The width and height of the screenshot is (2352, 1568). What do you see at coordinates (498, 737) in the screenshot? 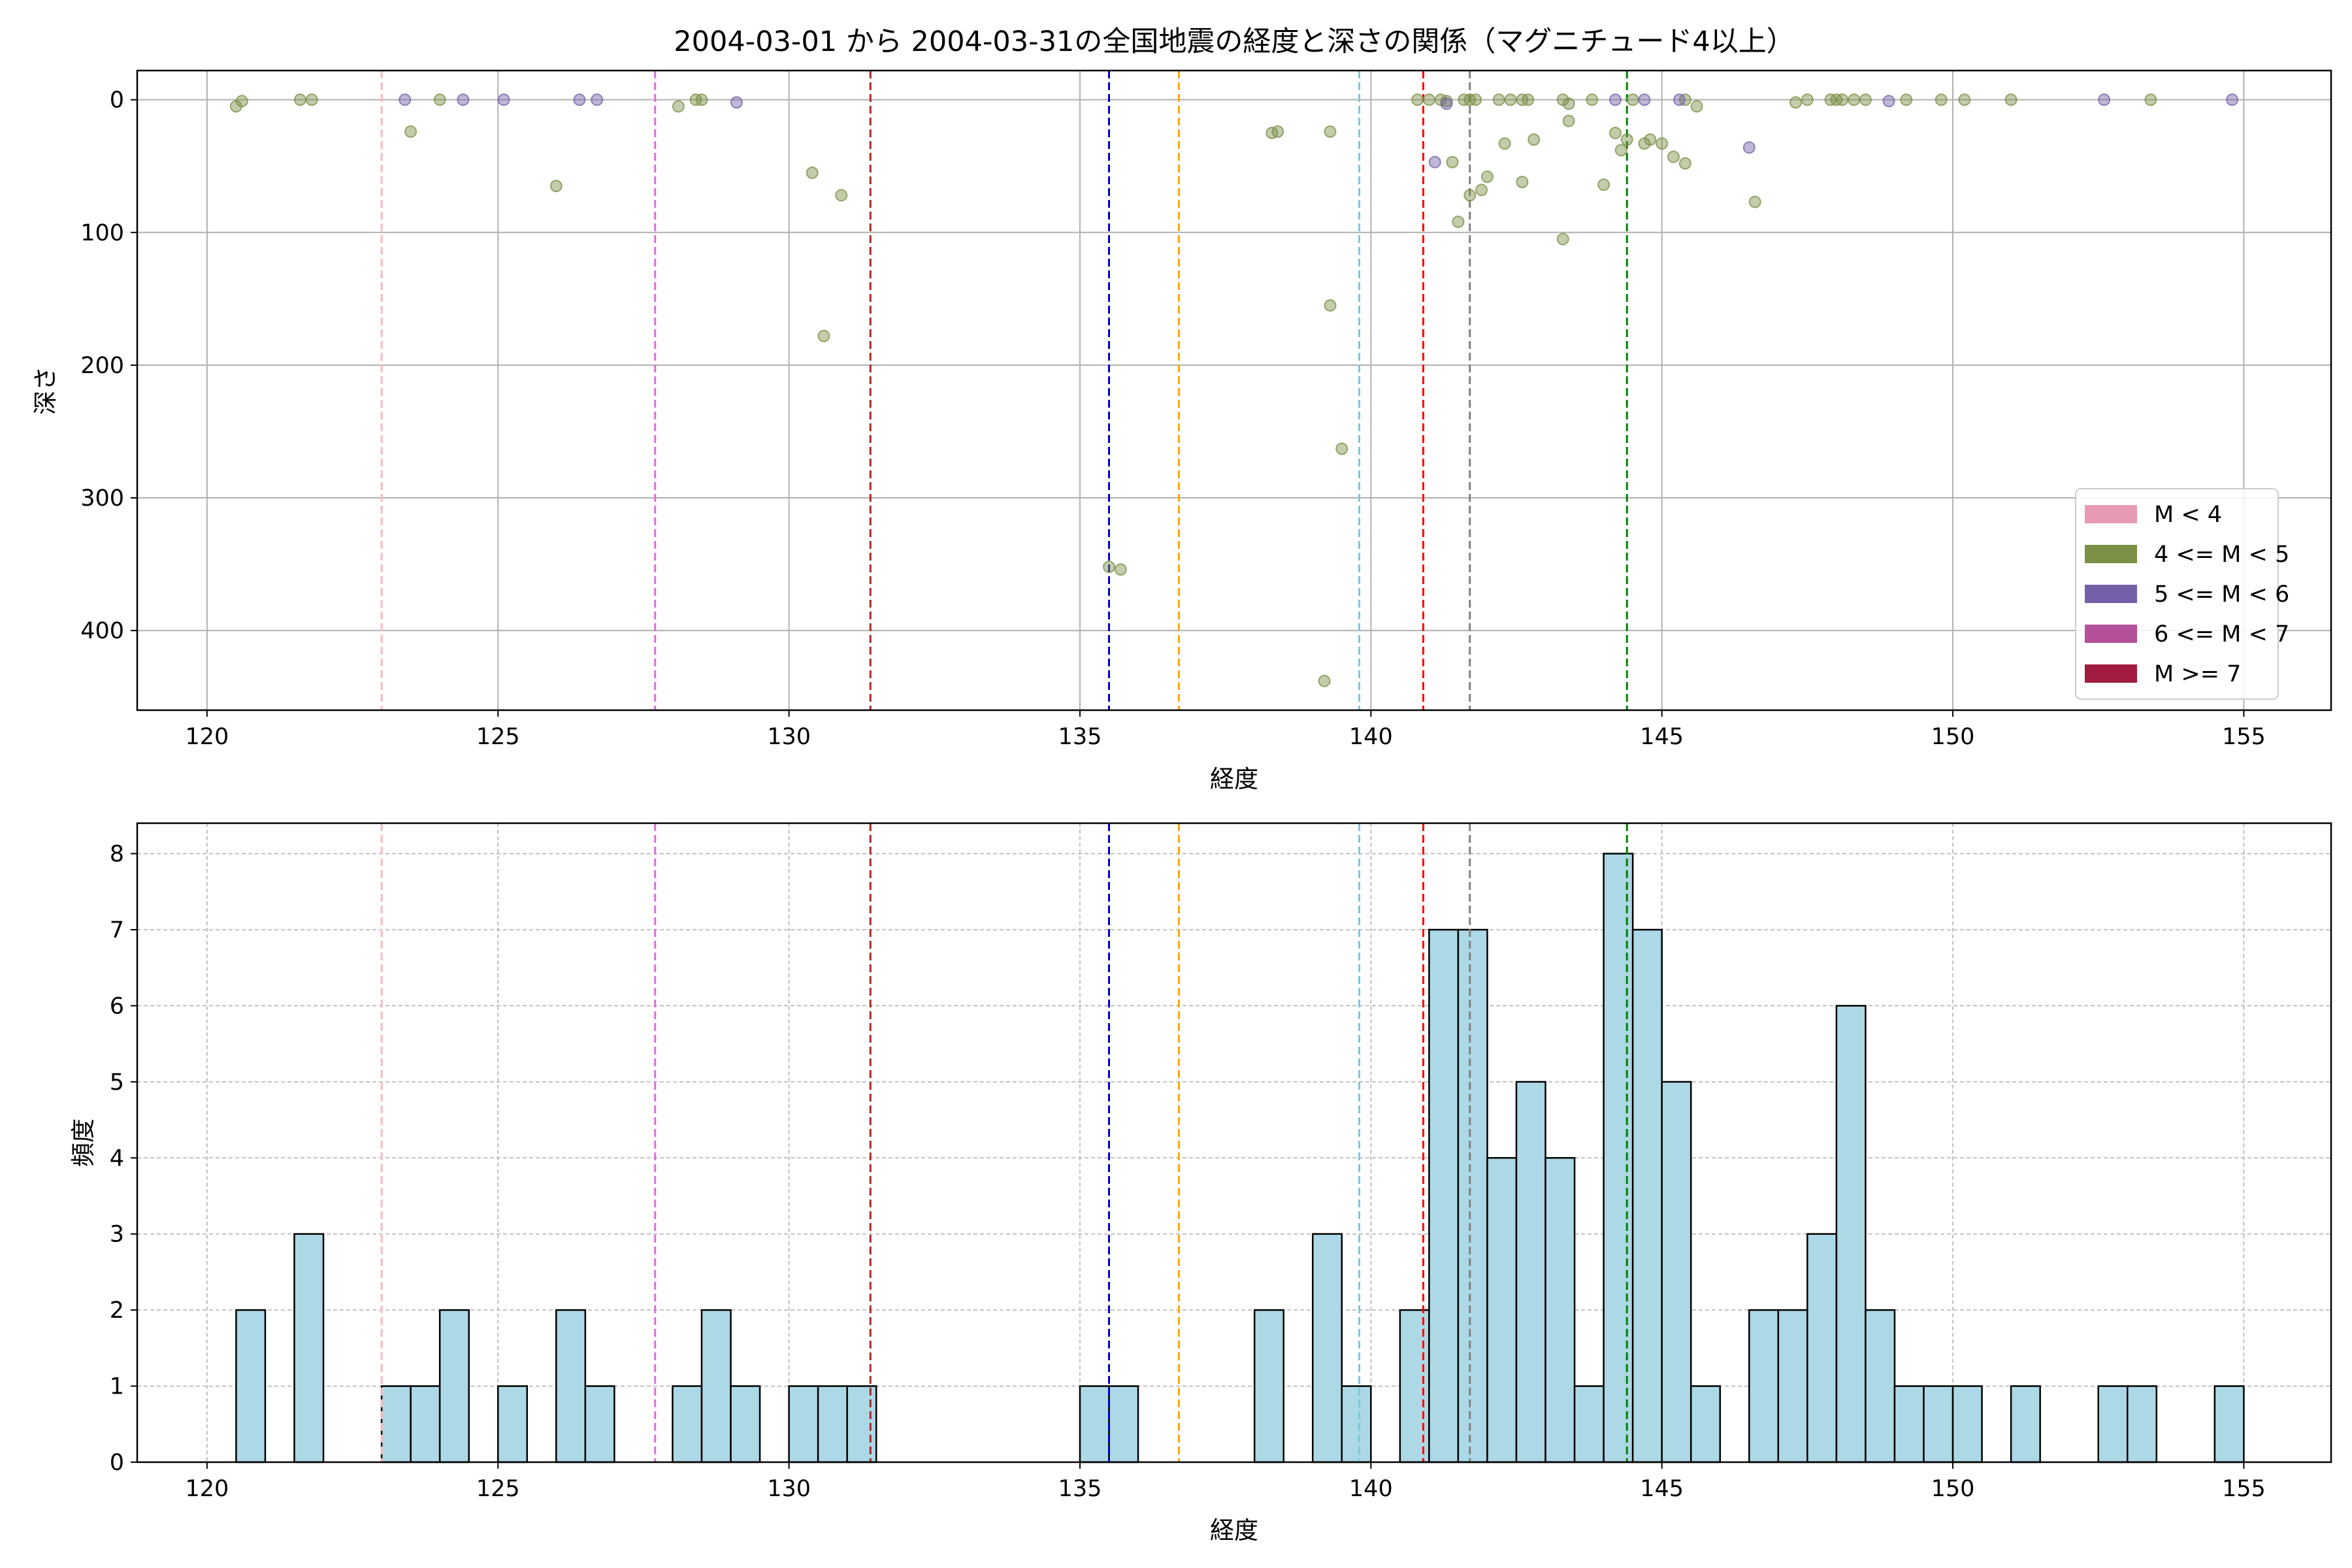
I see `scatter-x-tick-label: 125` at bounding box center [498, 737].